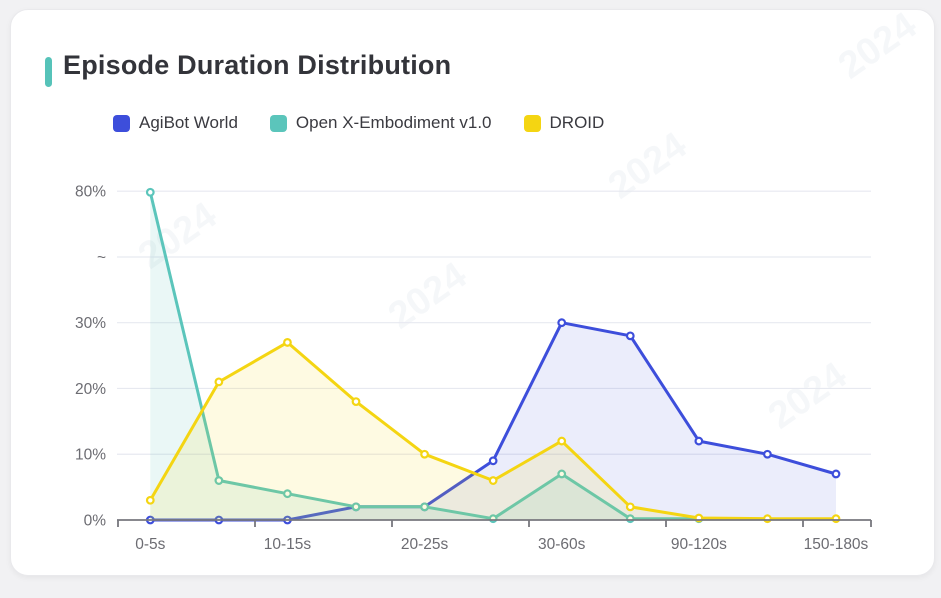  Describe the element at coordinates (699, 544) in the screenshot. I see `x-axis-label: 90-120s` at that location.